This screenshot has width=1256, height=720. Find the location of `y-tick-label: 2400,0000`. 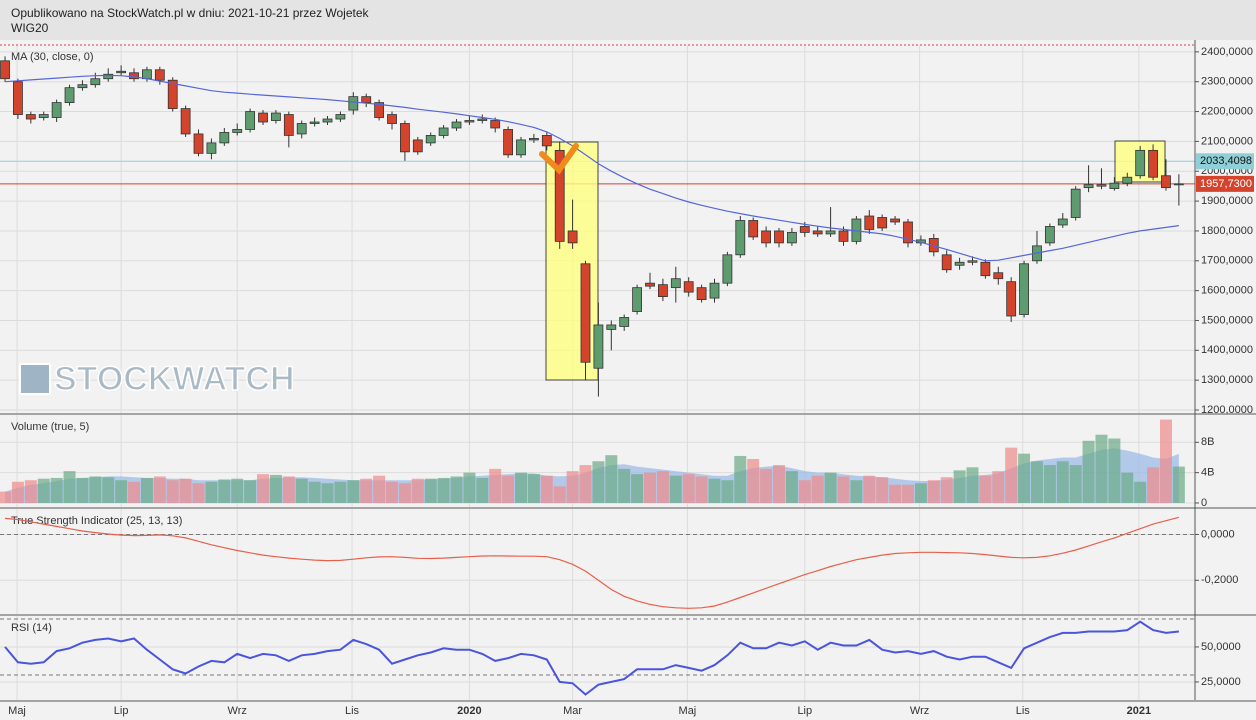

y-tick-label: 2400,0000 is located at coordinates (1227, 52).